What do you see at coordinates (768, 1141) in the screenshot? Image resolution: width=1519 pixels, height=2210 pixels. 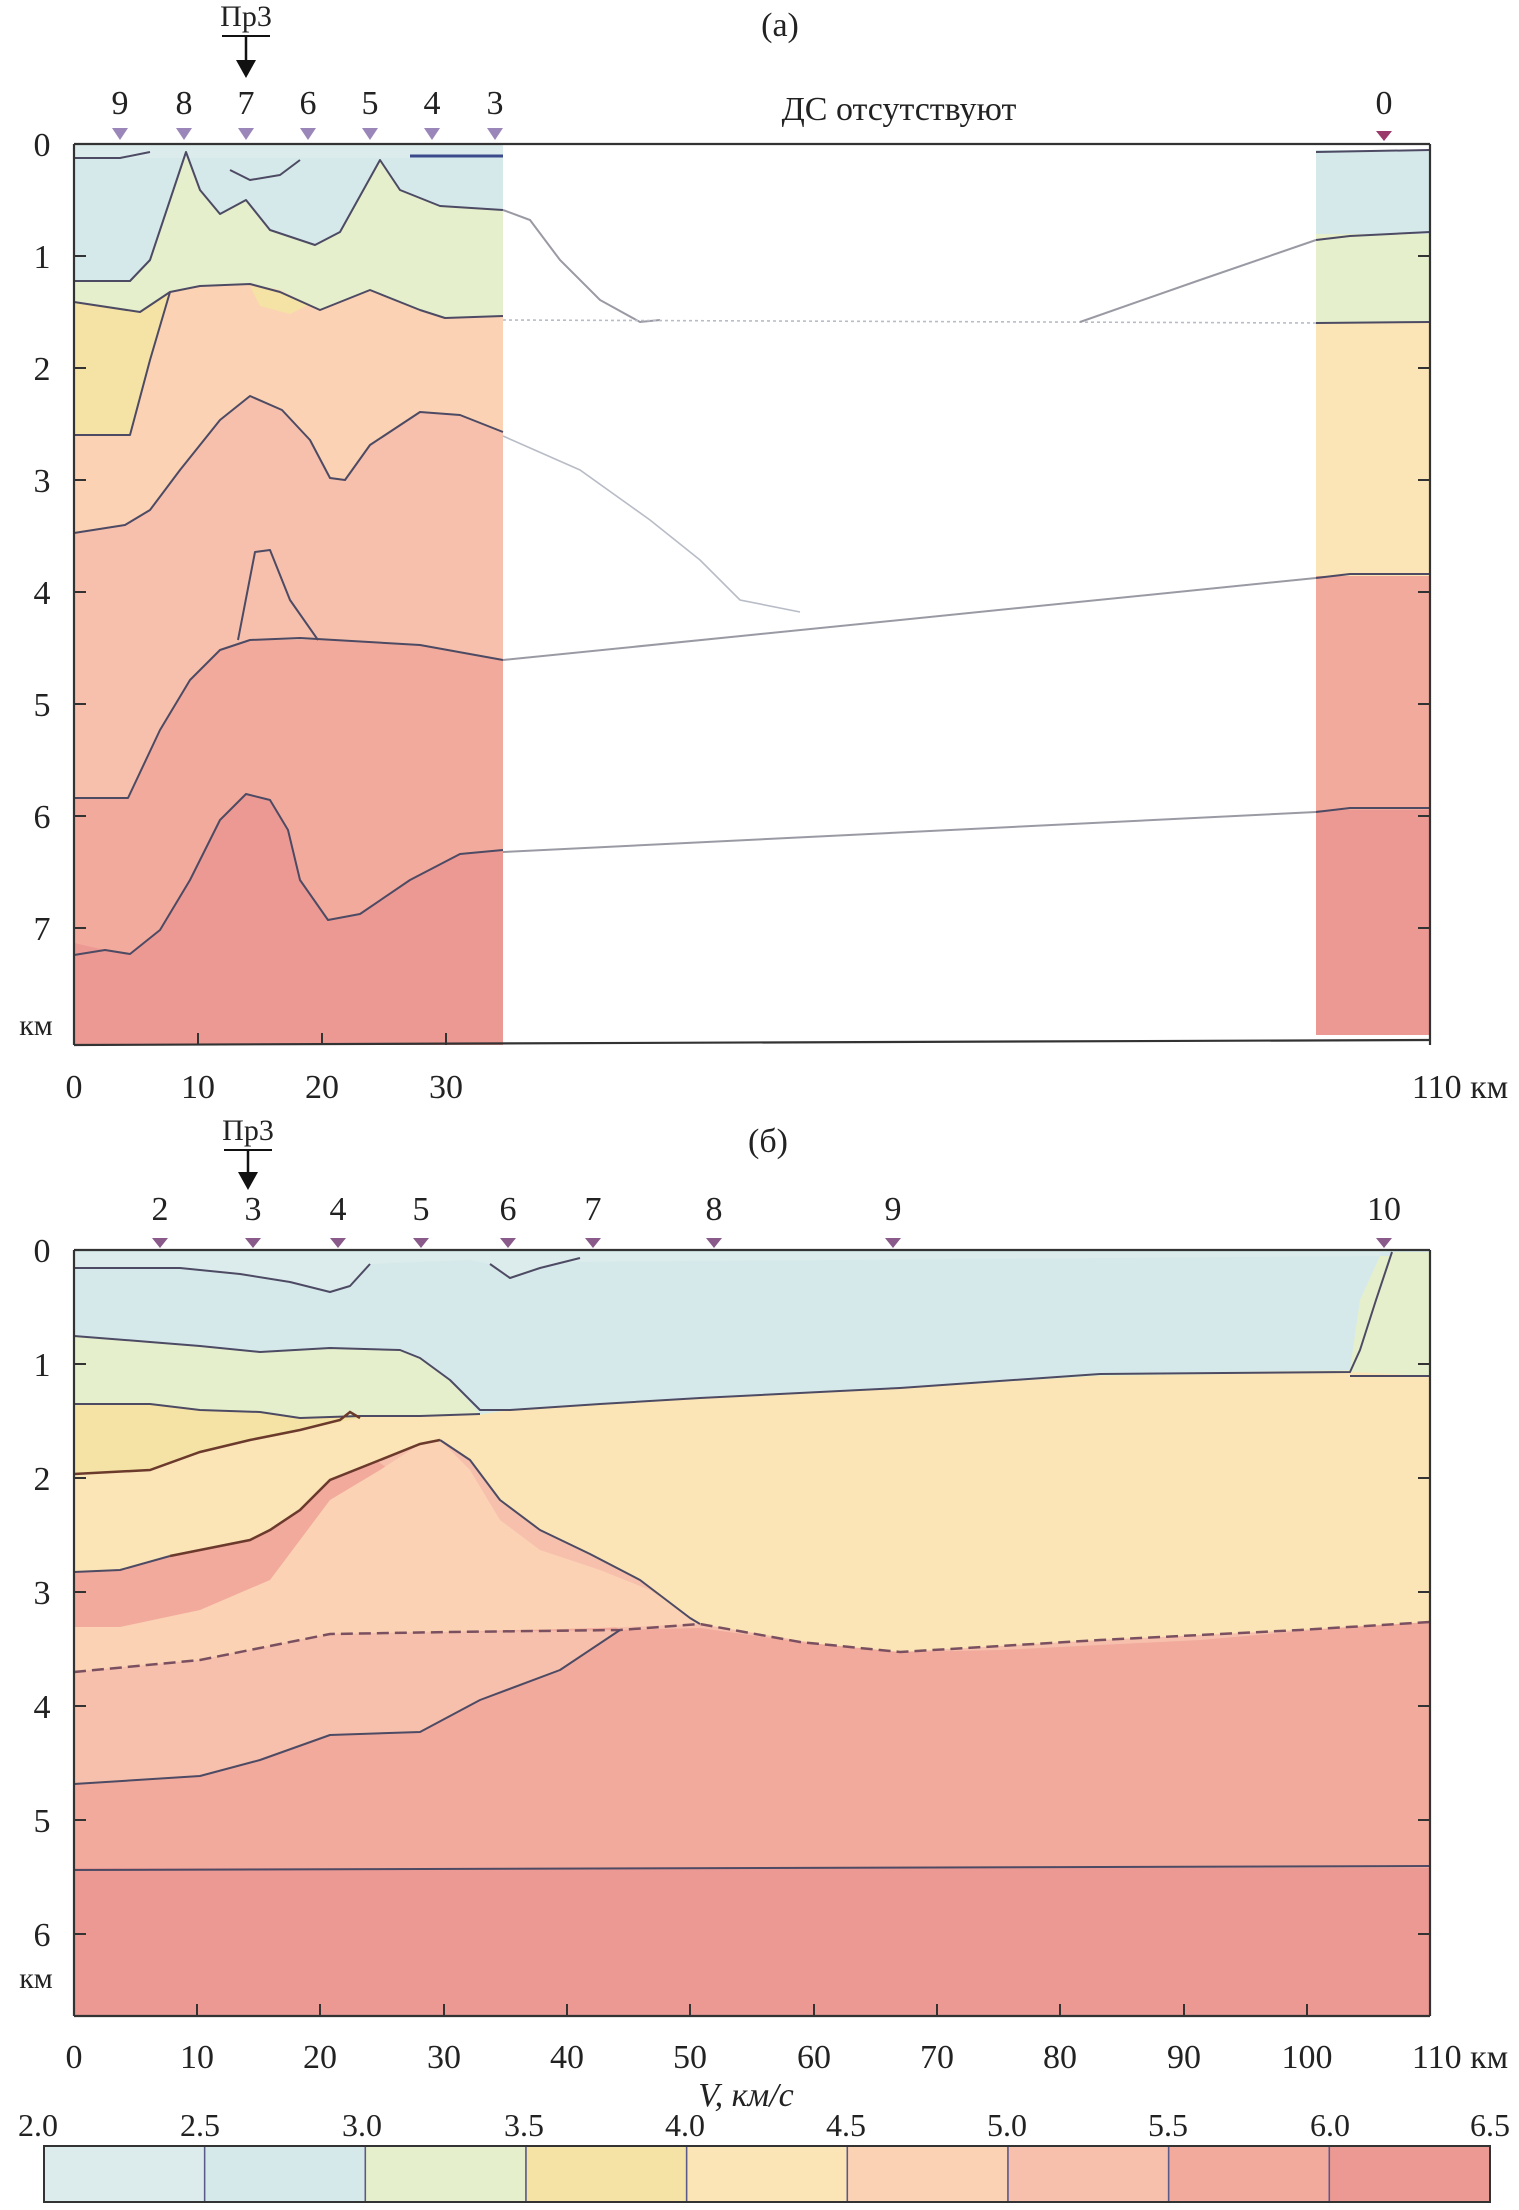 I see `panel-b-label: (б)` at bounding box center [768, 1141].